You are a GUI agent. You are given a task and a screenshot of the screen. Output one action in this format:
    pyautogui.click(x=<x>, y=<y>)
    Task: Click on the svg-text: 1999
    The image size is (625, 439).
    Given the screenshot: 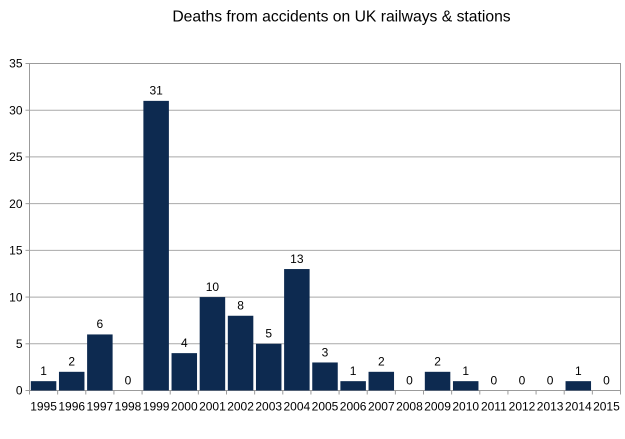 What is the action you would take?
    pyautogui.click(x=156, y=407)
    